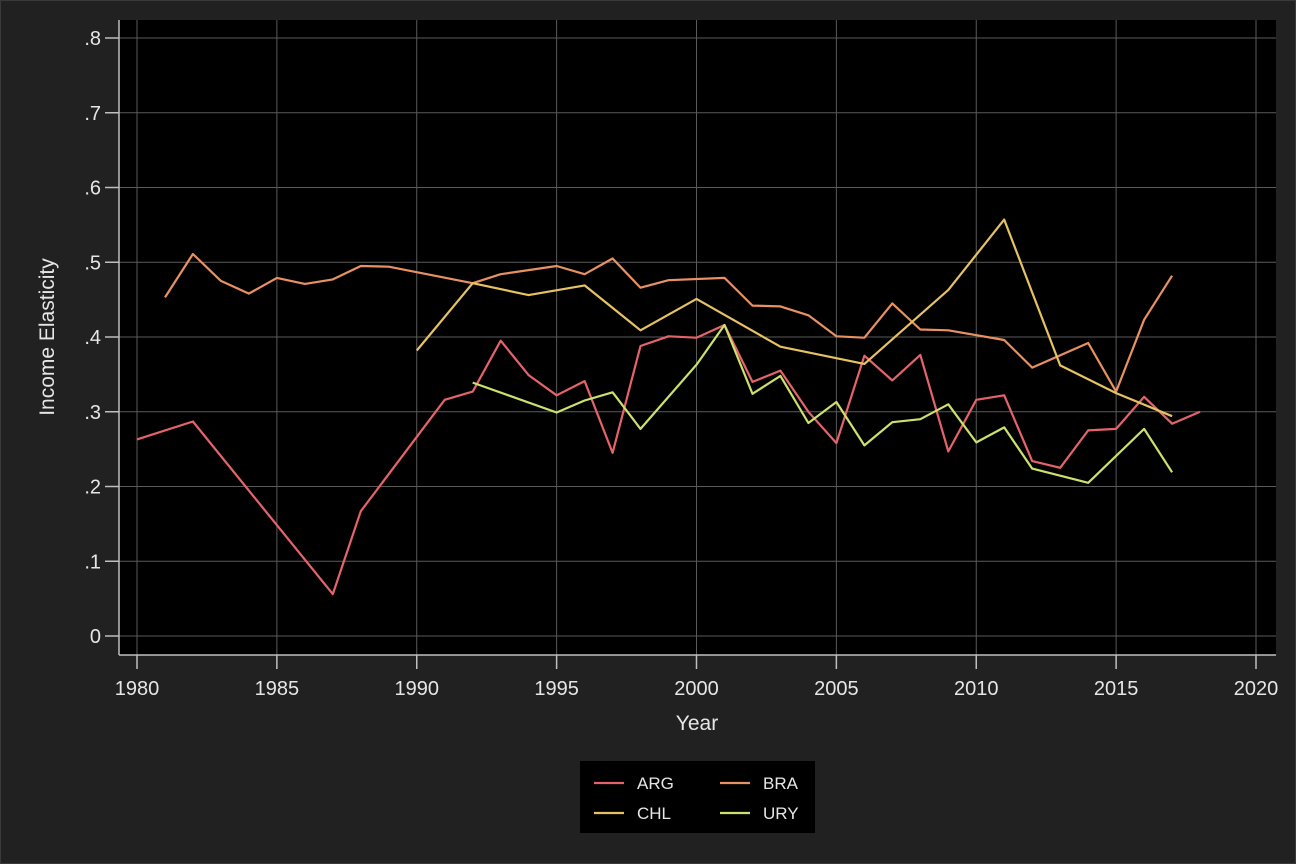 Image resolution: width=1296 pixels, height=864 pixels. Describe the element at coordinates (823, 403) in the screenshot. I see `series-line-ury` at that location.